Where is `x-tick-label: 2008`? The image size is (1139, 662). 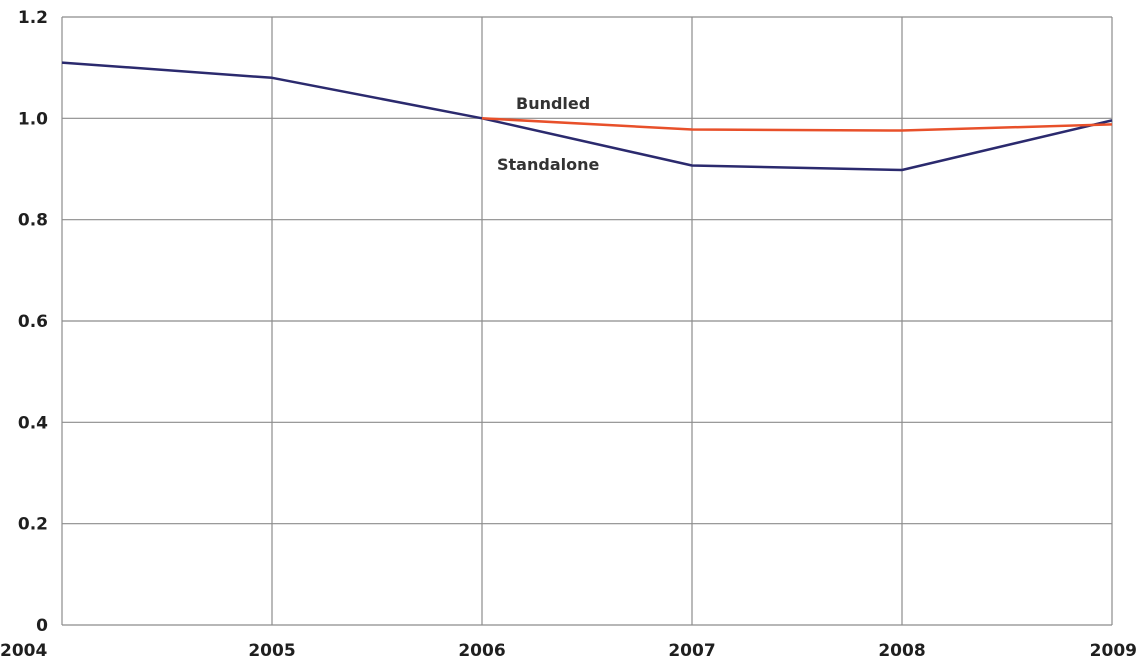
x-tick-label: 2008 is located at coordinates (901, 651).